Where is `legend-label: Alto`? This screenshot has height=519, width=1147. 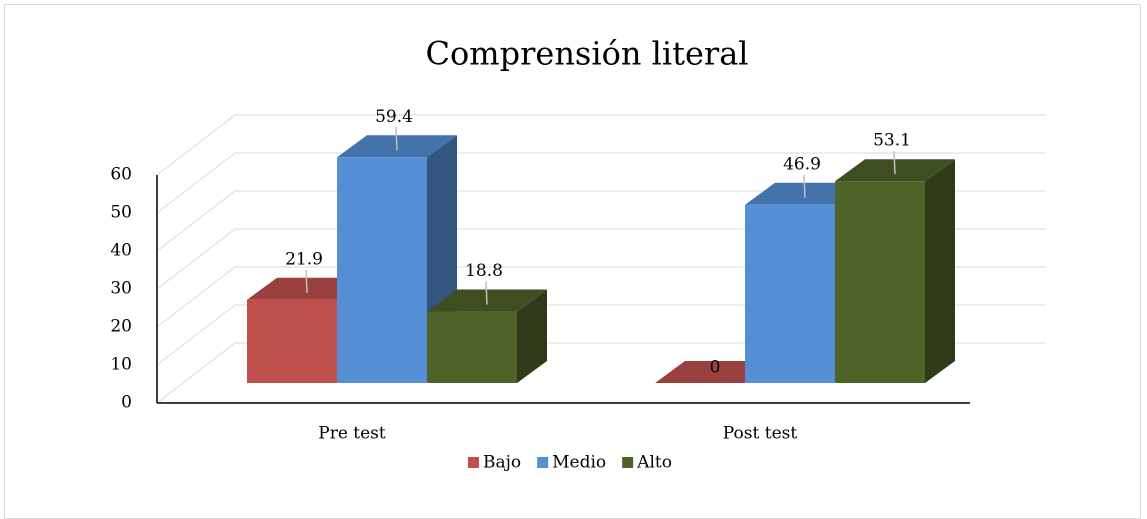 legend-label: Alto is located at coordinates (654, 463).